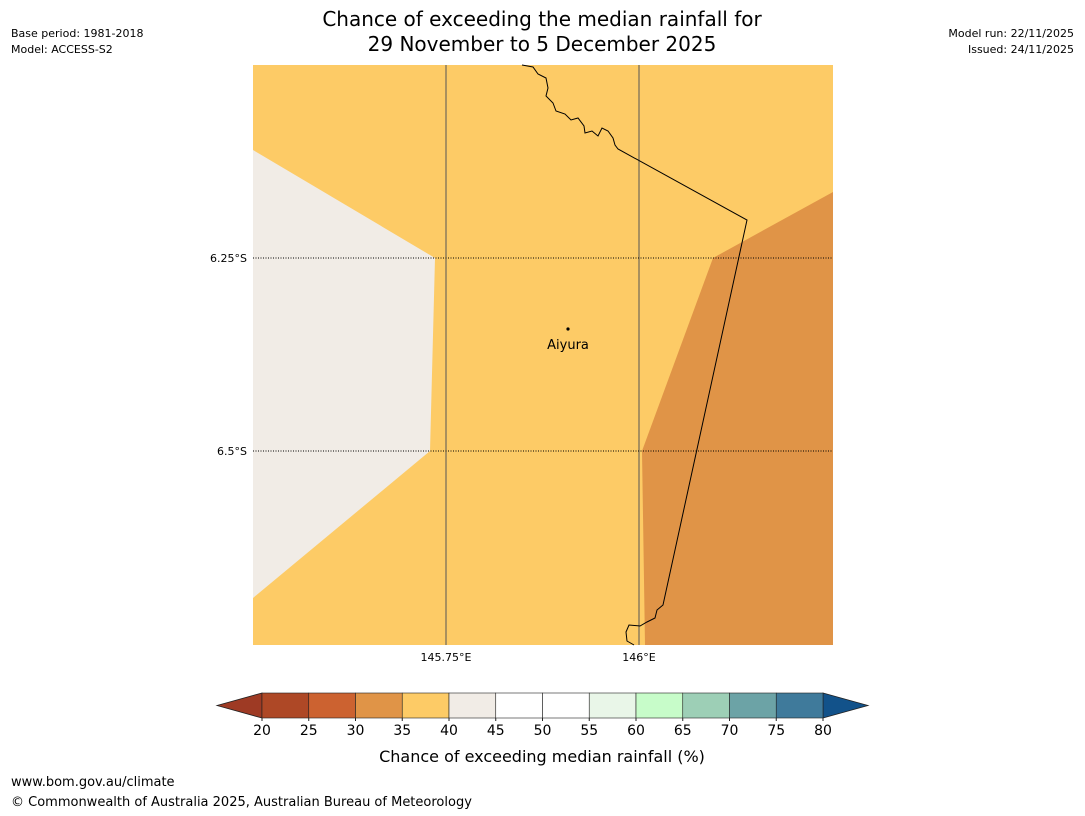 The height and width of the screenshot is (816, 1085). Describe the element at coordinates (344, 374) in the screenshot. I see `region-west-band` at that location.